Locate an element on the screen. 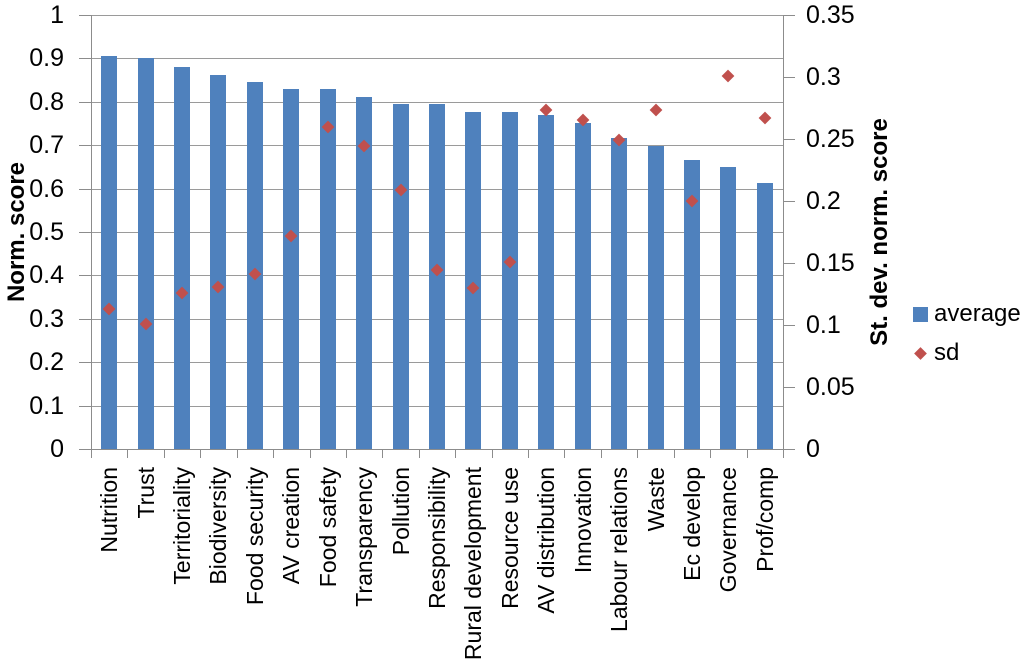  legend-item-average: average is located at coordinates (967, 314).